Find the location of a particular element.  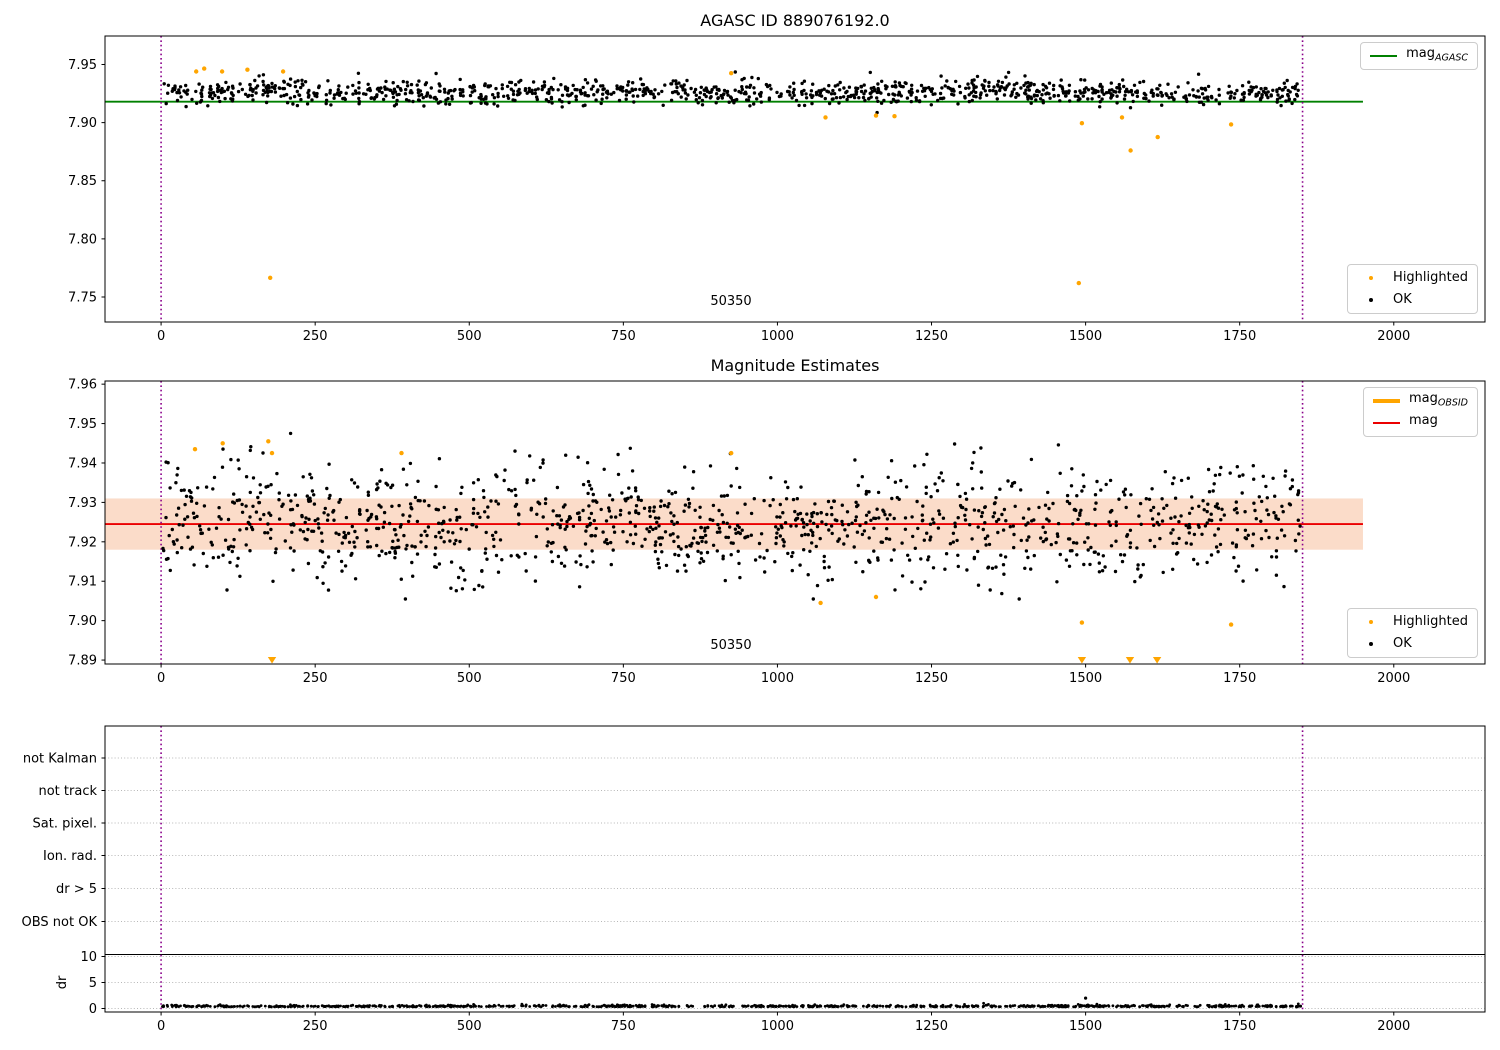

y-tick-label: 7.94 is located at coordinates (82, 463).